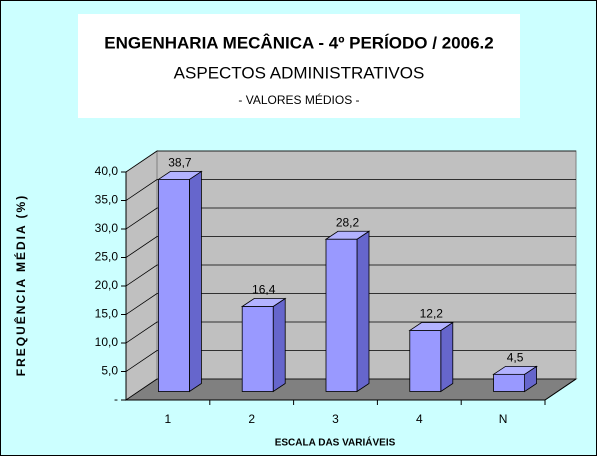 This screenshot has width=597, height=461. I want to click on x-axis-label: ESCALA DAS VARIÁVEIS, so click(335, 442).